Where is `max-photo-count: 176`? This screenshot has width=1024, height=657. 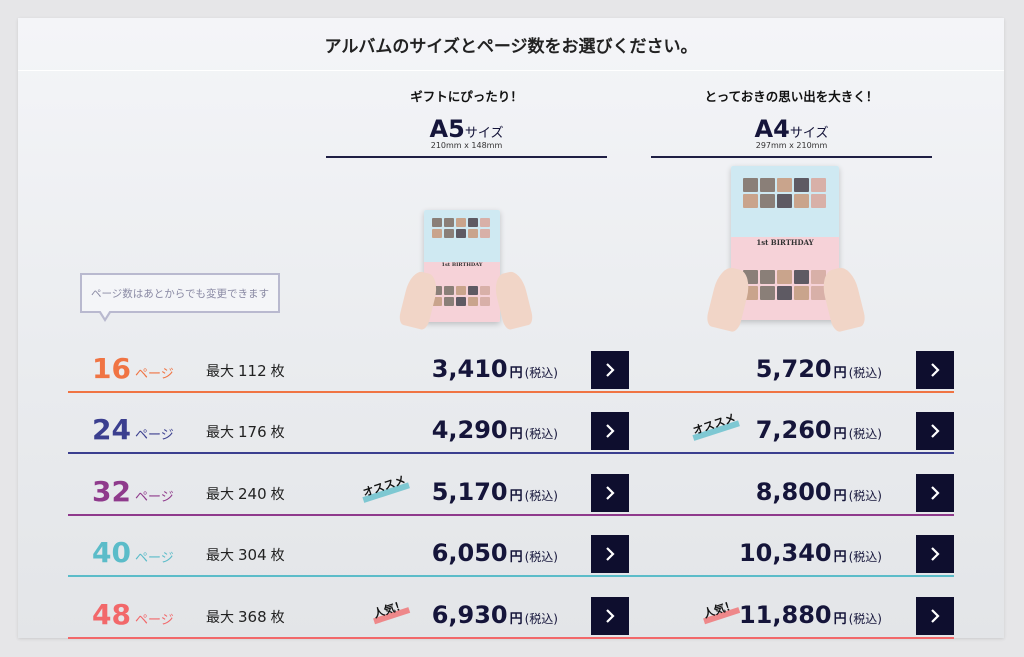 max-photo-count: 176 is located at coordinates (252, 432).